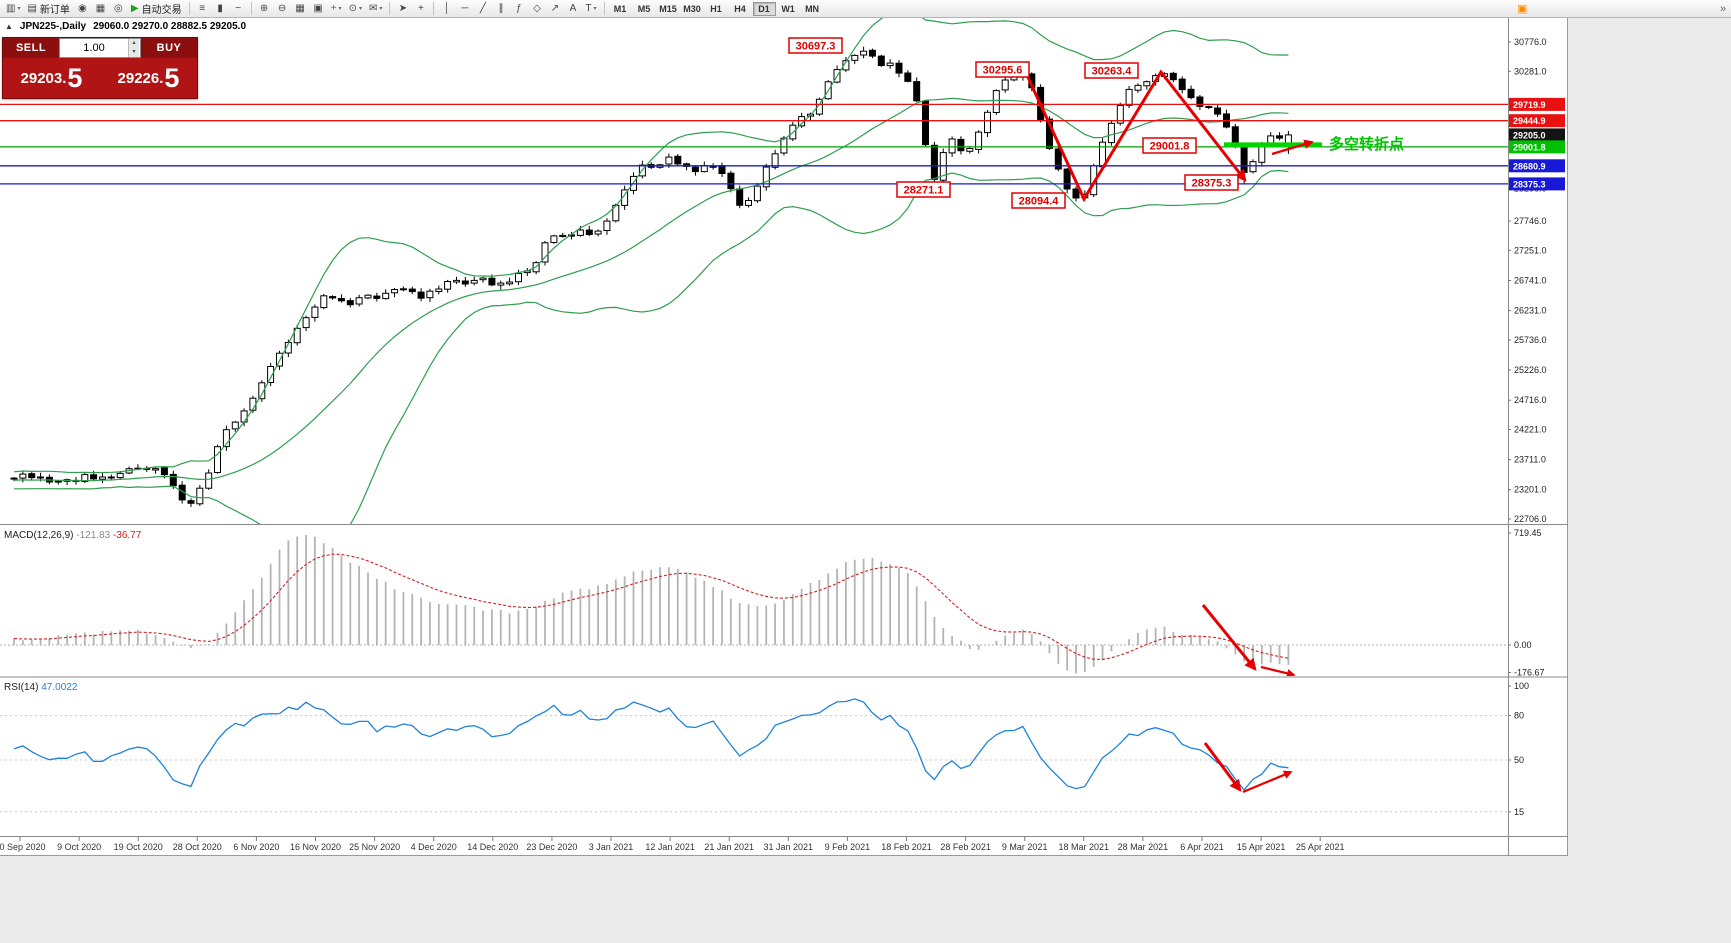 The height and width of the screenshot is (943, 1731). Describe the element at coordinates (482, 8) in the screenshot. I see `trendline-tool-icon: ╱` at that location.